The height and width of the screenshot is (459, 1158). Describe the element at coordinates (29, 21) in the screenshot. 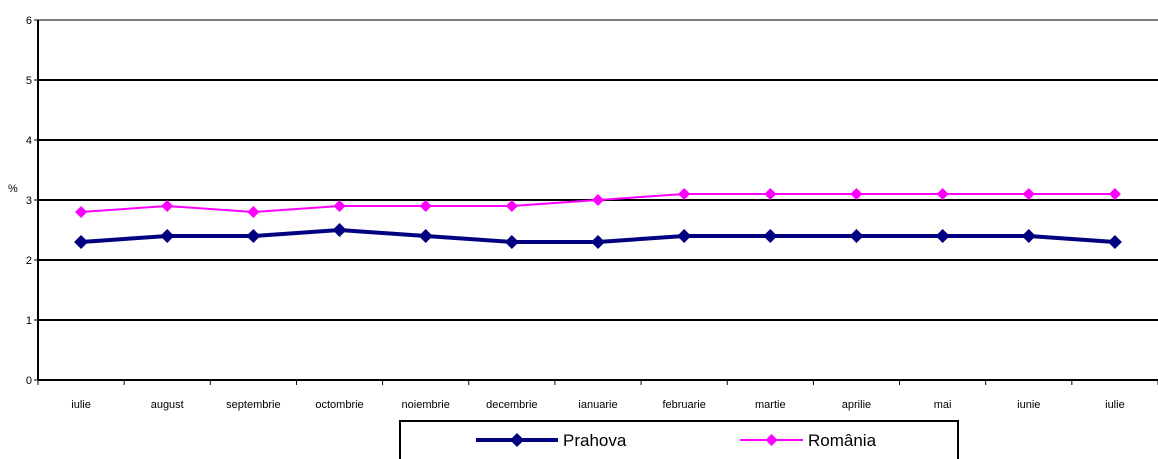

I see `y-tick-label: 6` at that location.